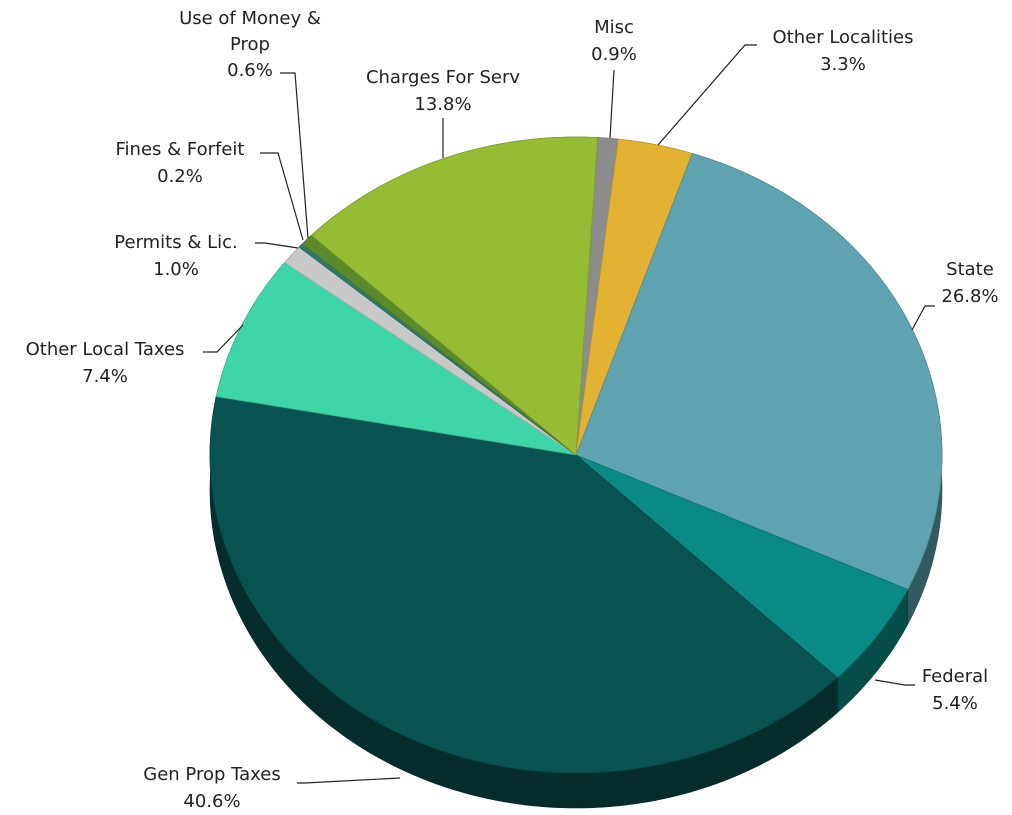  Describe the element at coordinates (250, 70) in the screenshot. I see `value-label: 0.6%` at that location.